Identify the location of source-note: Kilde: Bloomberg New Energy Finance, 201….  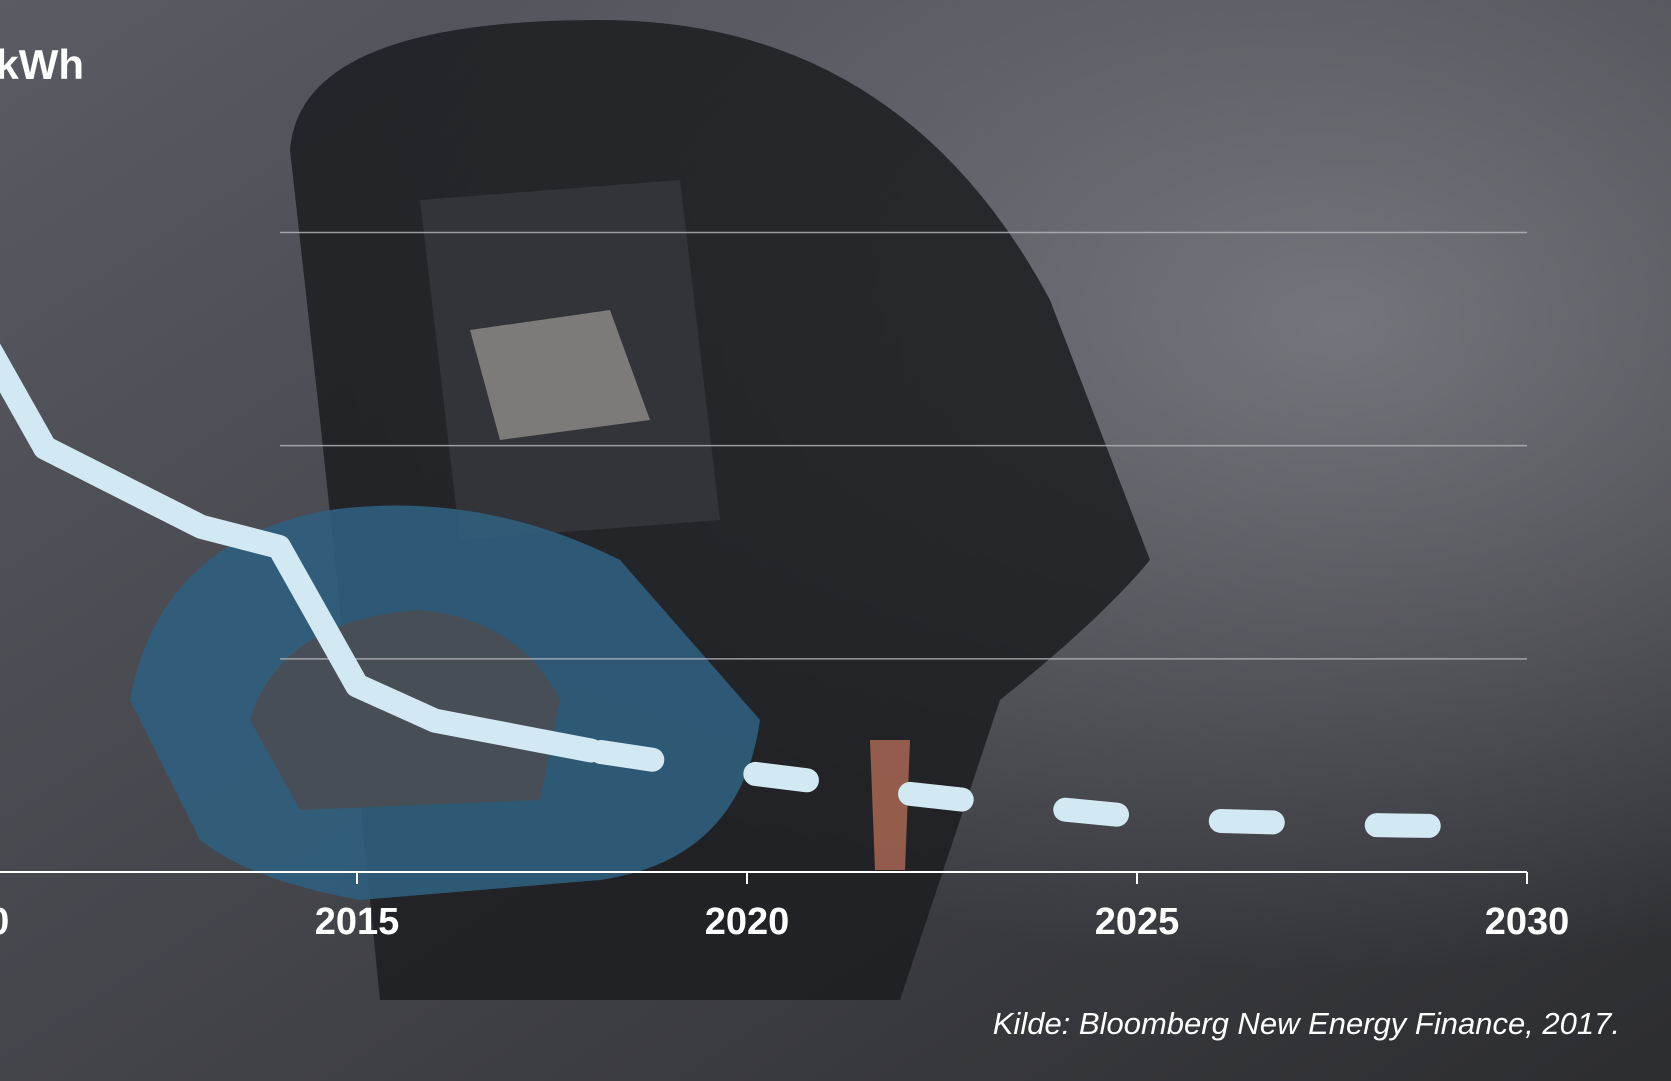
(1306, 1023).